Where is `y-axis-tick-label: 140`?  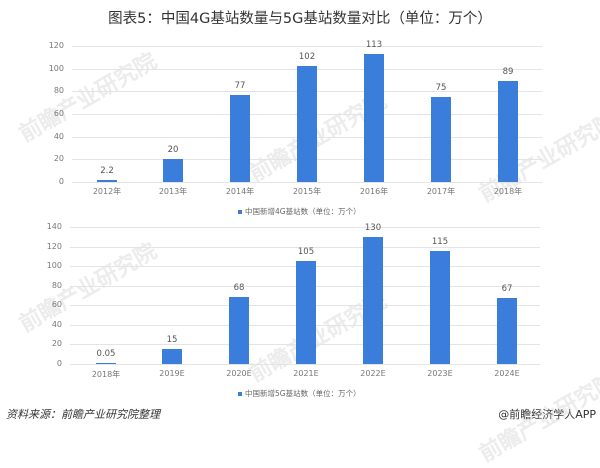
y-axis-tick-label: 140 is located at coordinates (54, 226).